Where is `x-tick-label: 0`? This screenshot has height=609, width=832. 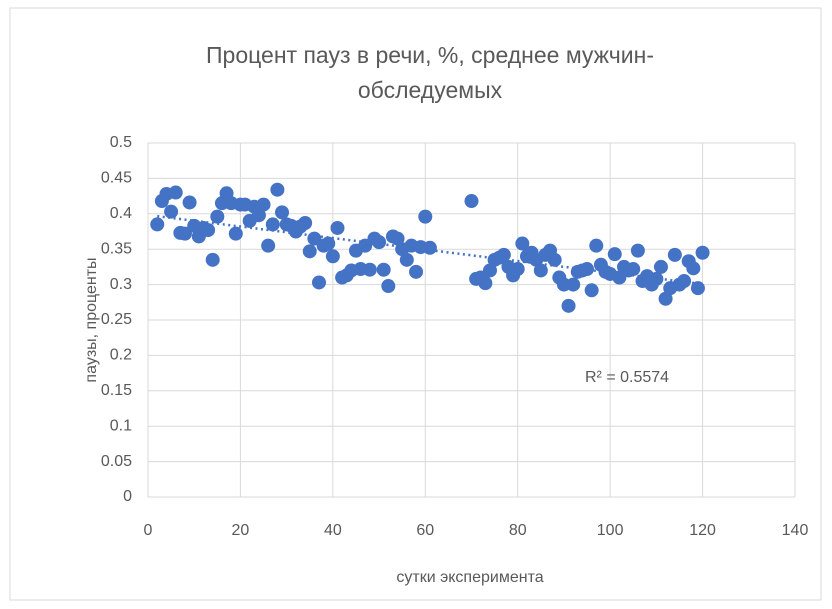 x-tick-label: 0 is located at coordinates (148, 530).